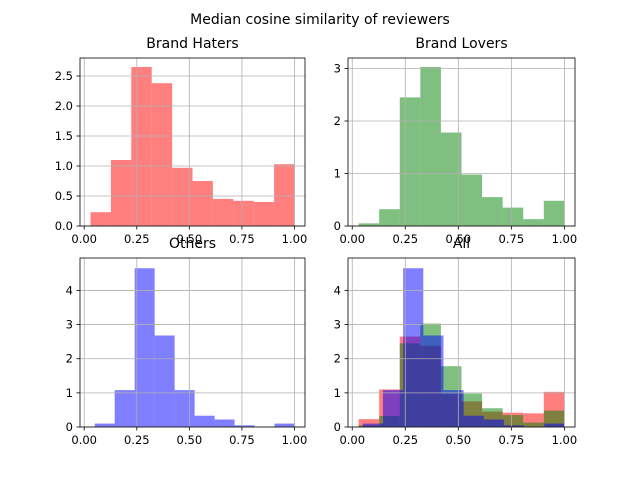 The width and height of the screenshot is (640, 480). I want to click on y-tick-label: 1.0, so click(64, 166).